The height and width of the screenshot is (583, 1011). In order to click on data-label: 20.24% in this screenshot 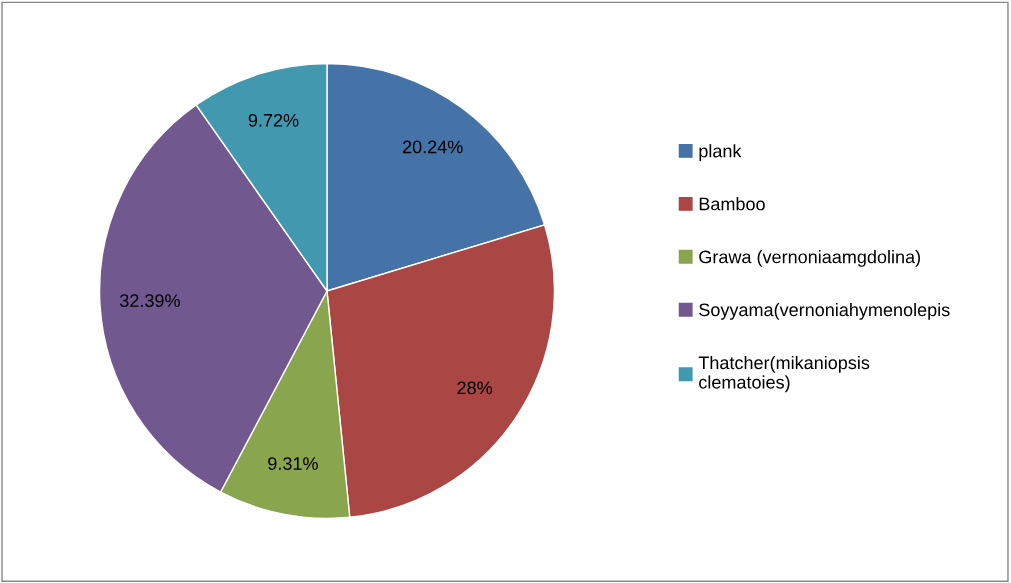, I will do `click(432, 147)`.